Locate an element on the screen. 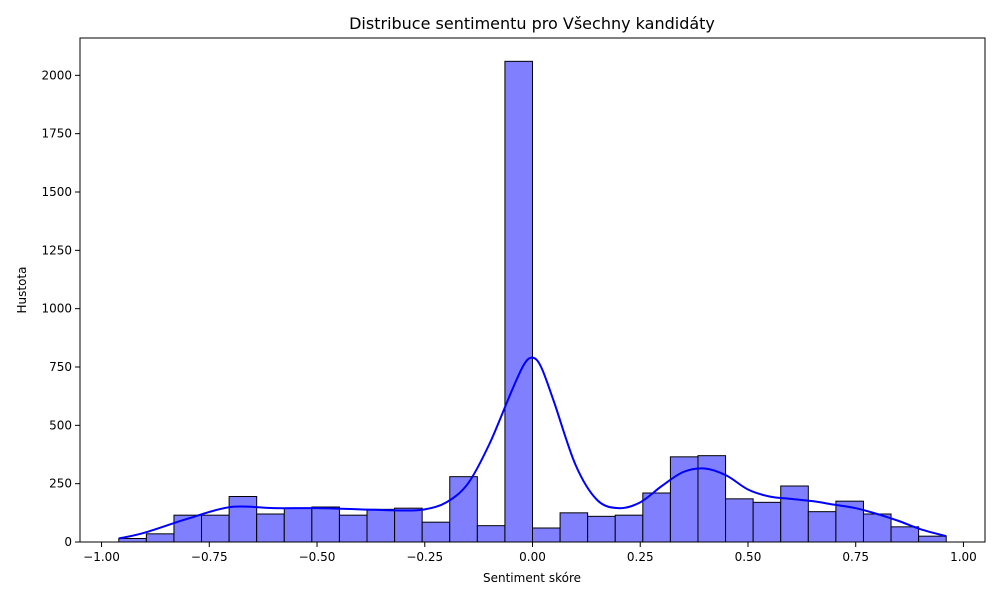 The height and width of the screenshot is (600, 1000). x-tick-label: 0.75 is located at coordinates (855, 557).